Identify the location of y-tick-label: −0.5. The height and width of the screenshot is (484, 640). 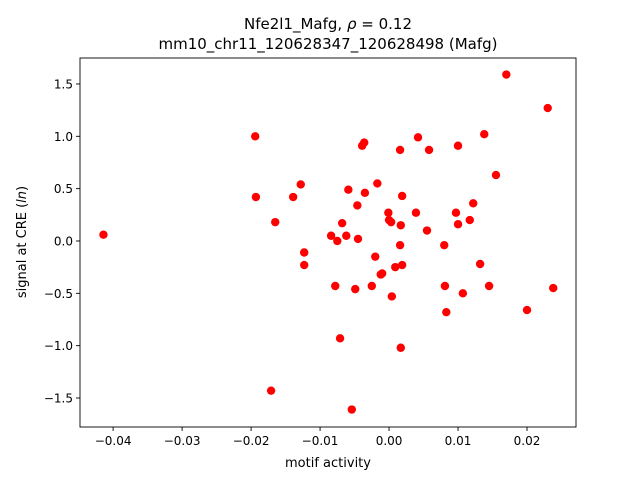
(58, 294).